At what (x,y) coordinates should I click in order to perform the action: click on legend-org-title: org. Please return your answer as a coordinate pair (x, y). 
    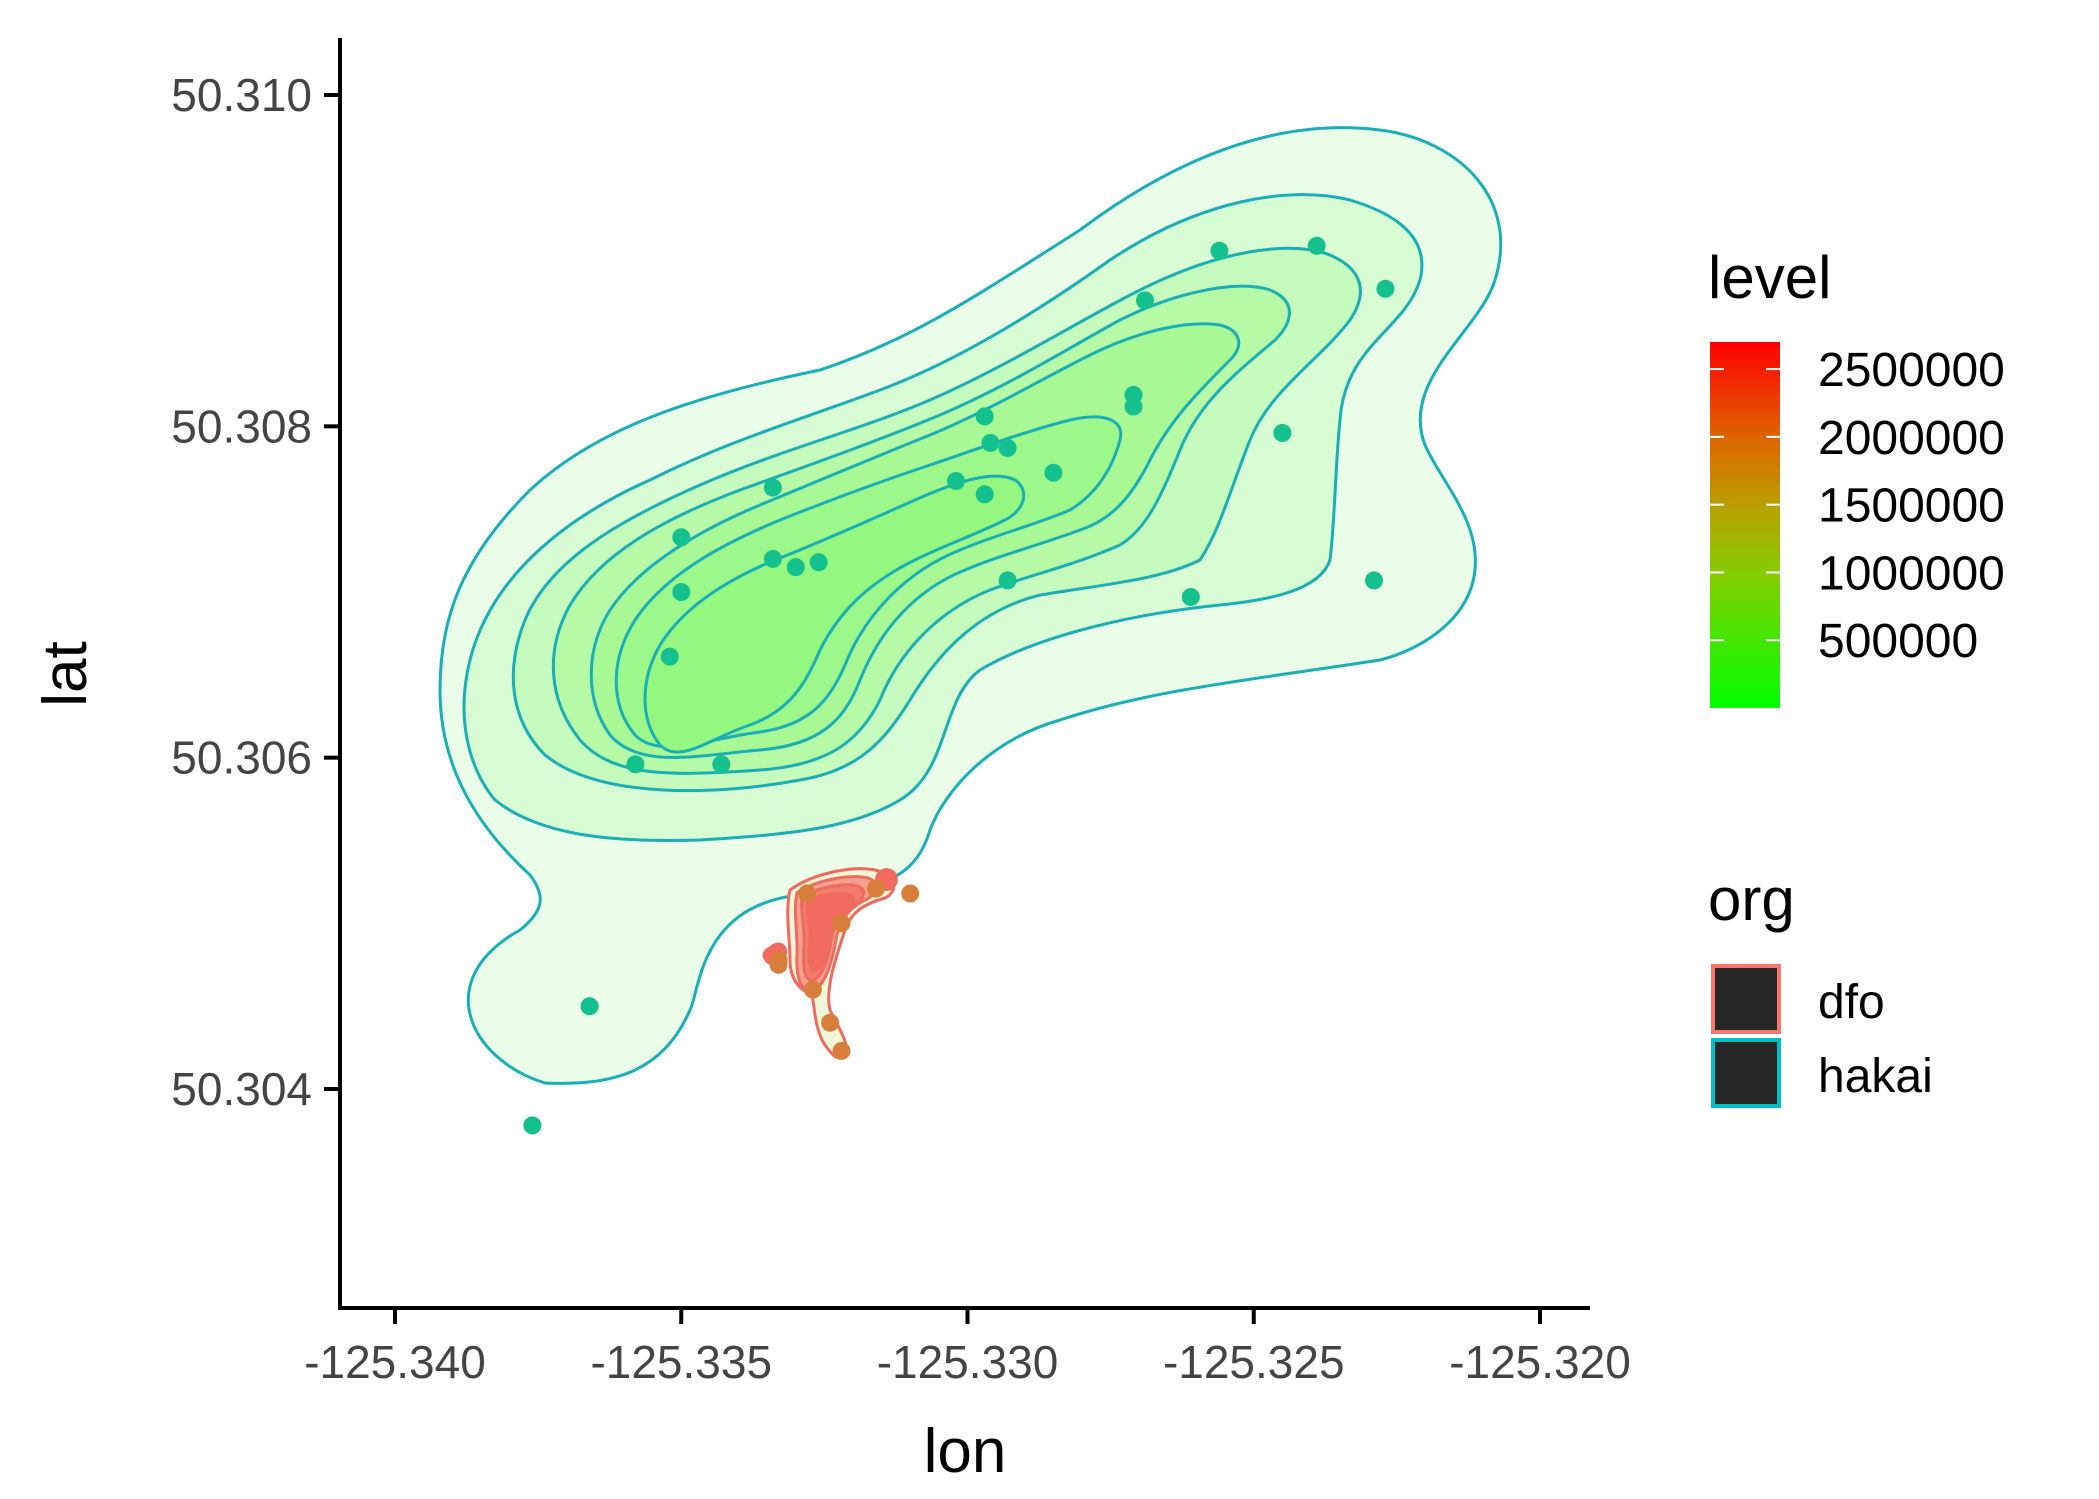
    Looking at the image, I should click on (1751, 899).